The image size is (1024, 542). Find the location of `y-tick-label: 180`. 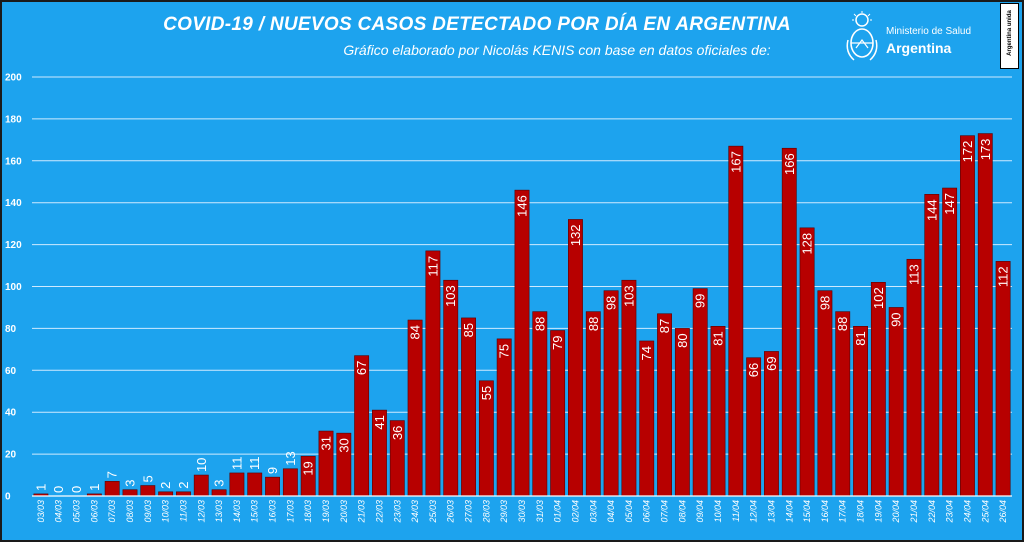

y-tick-label: 180 is located at coordinates (13, 119).